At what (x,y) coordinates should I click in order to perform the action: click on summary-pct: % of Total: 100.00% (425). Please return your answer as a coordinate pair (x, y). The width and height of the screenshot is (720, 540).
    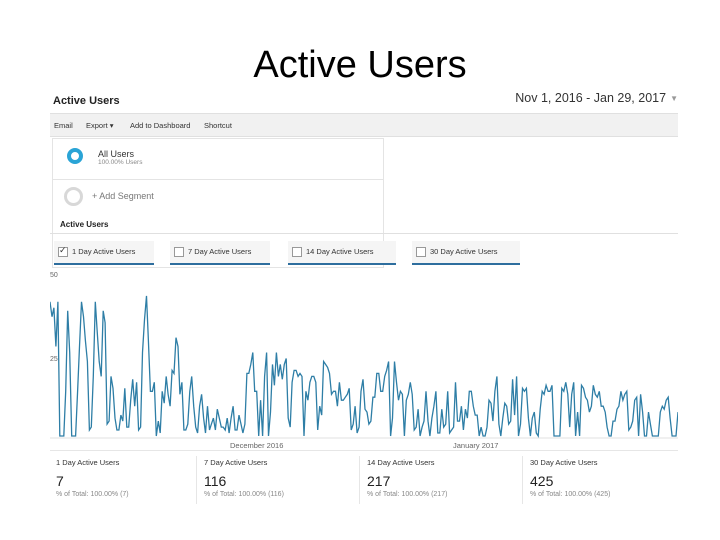
    Looking at the image, I should click on (570, 494).